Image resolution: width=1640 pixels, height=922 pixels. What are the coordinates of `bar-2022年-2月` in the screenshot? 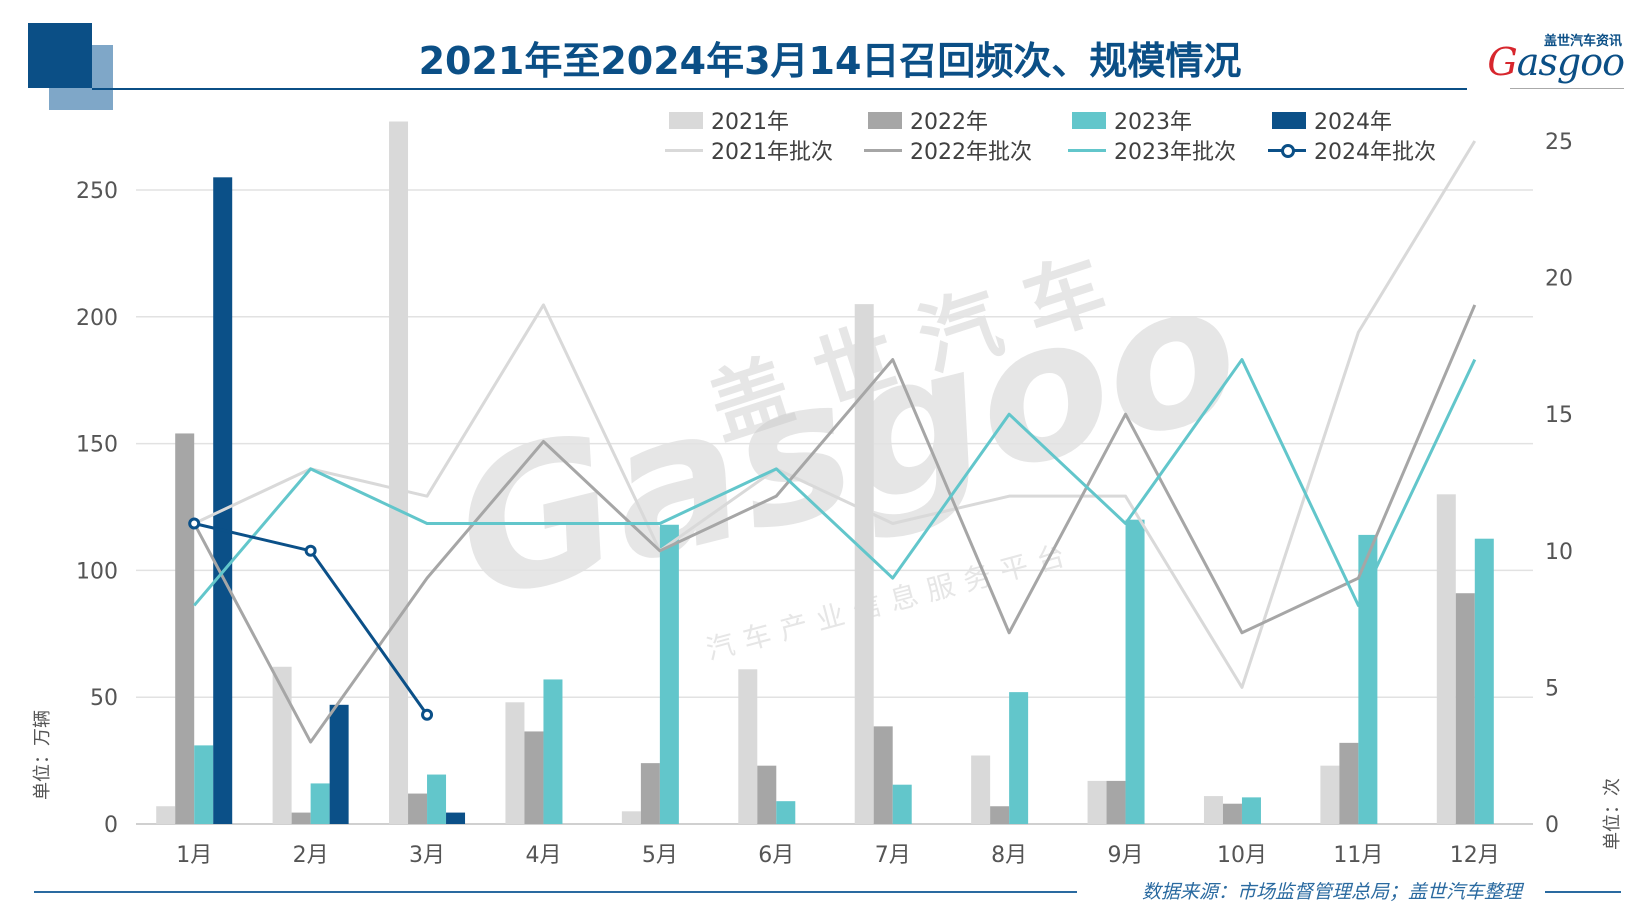 It's located at (301, 818).